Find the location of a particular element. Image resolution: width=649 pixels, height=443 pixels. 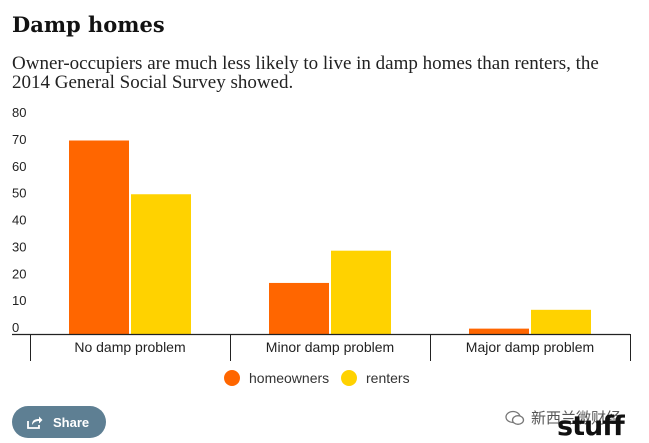

y-tick-label: 50 is located at coordinates (19, 193).